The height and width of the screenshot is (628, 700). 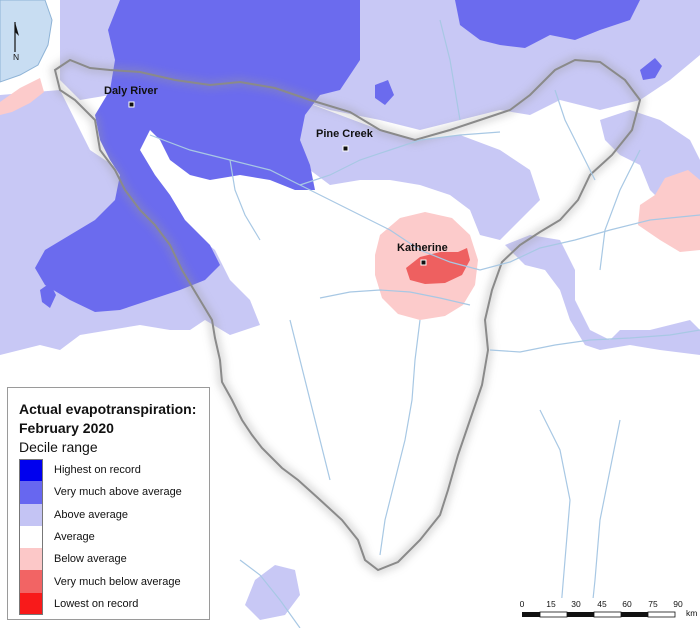 I want to click on legend-item-label: Very much above average, so click(x=118, y=492).